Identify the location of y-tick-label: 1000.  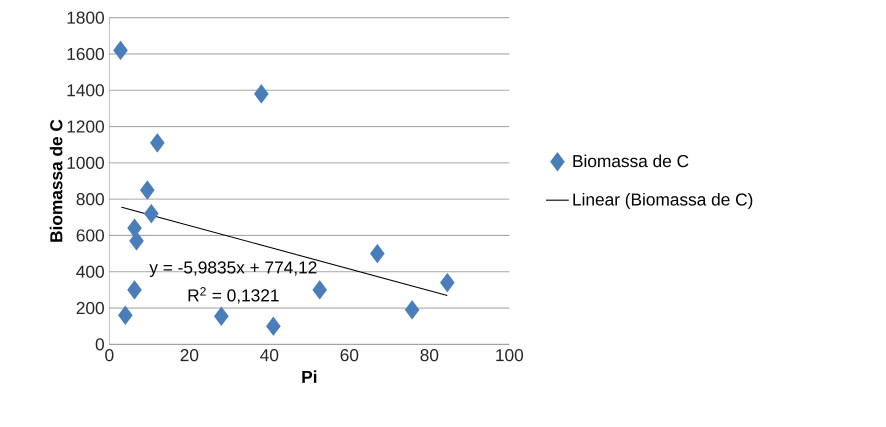
(86, 162).